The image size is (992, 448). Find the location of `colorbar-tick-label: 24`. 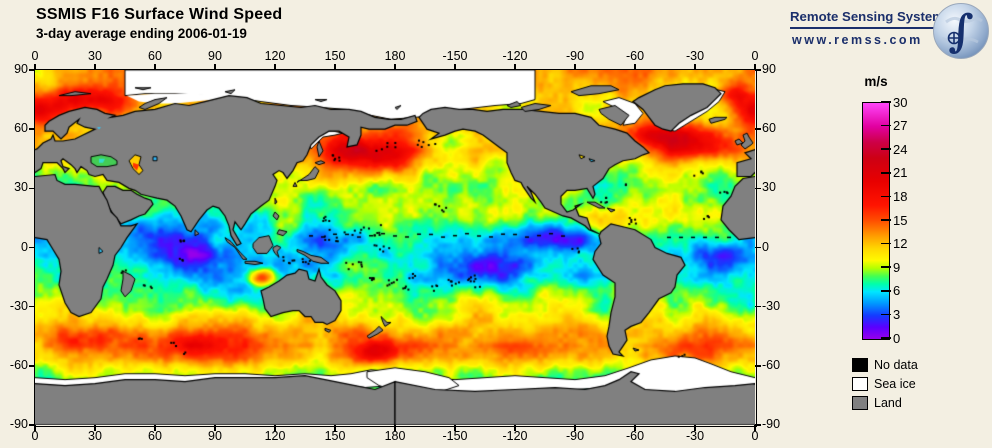

colorbar-tick-label: 24 is located at coordinates (900, 149).